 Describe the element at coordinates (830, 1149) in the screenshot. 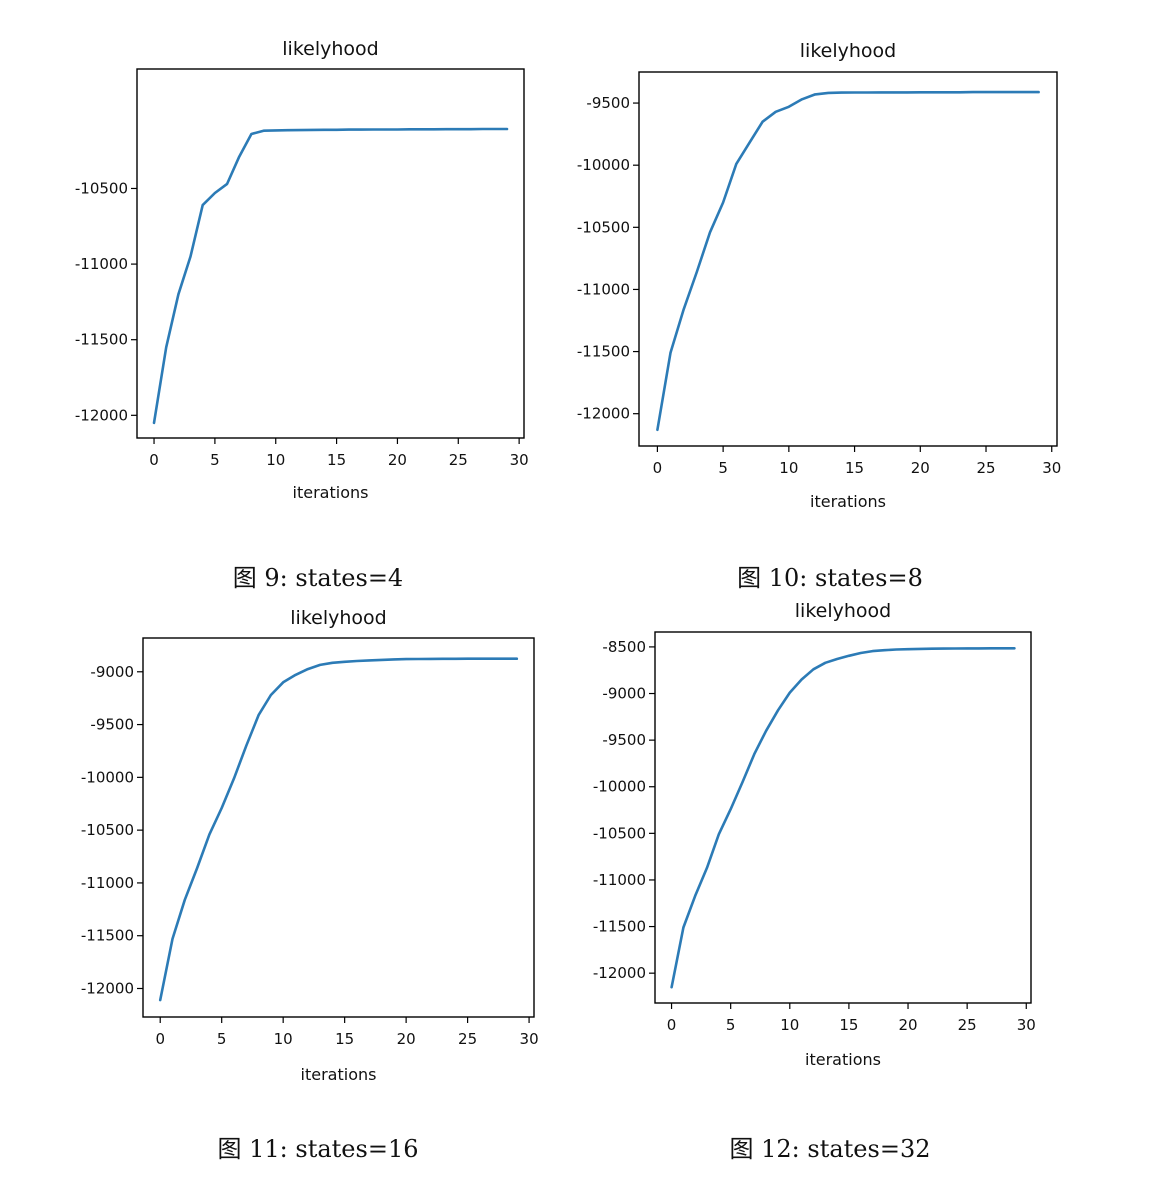

I see `figure-caption: 图 12: states=32` at that location.